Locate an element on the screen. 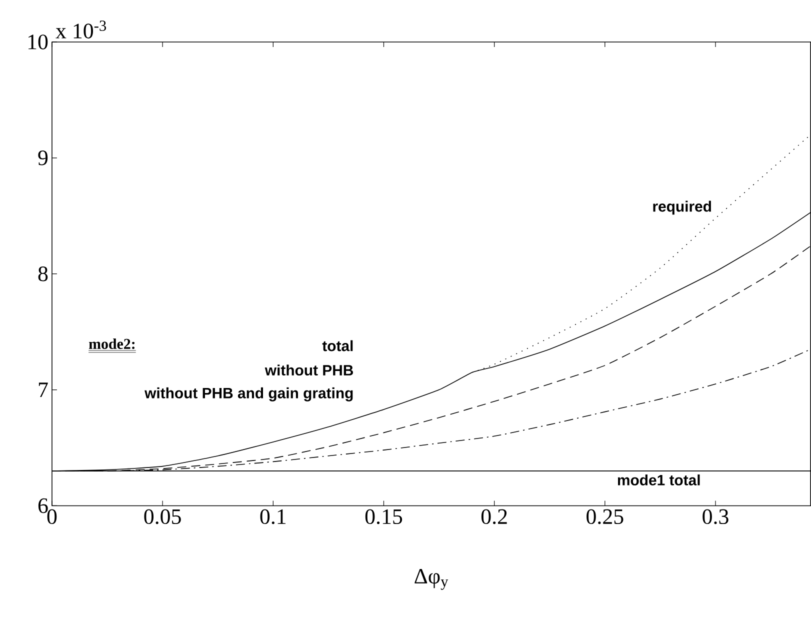  annotation: without PHB and gain grating is located at coordinates (248, 395).